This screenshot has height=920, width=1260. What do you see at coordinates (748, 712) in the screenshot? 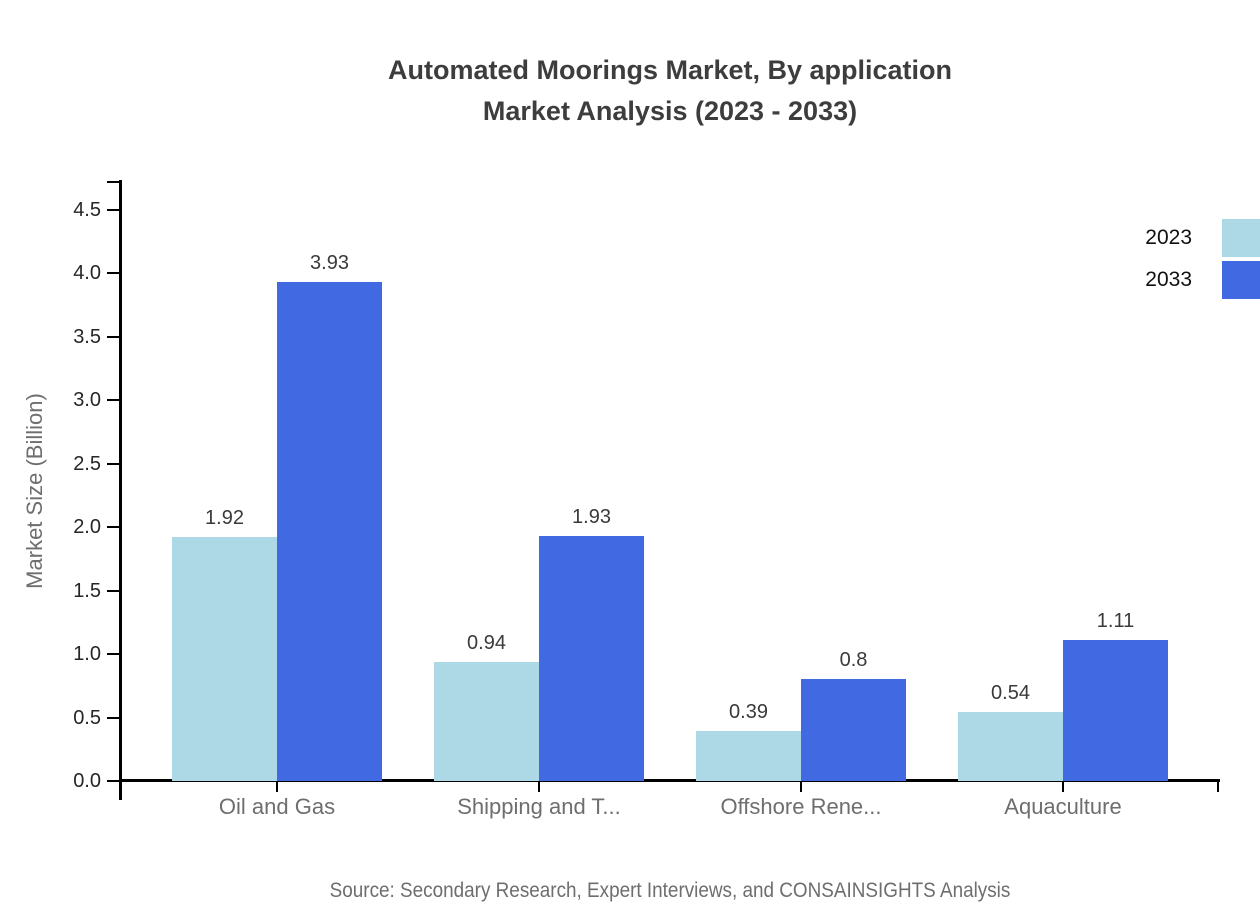
I see `bar-value-label: 0.39` at bounding box center [748, 712].